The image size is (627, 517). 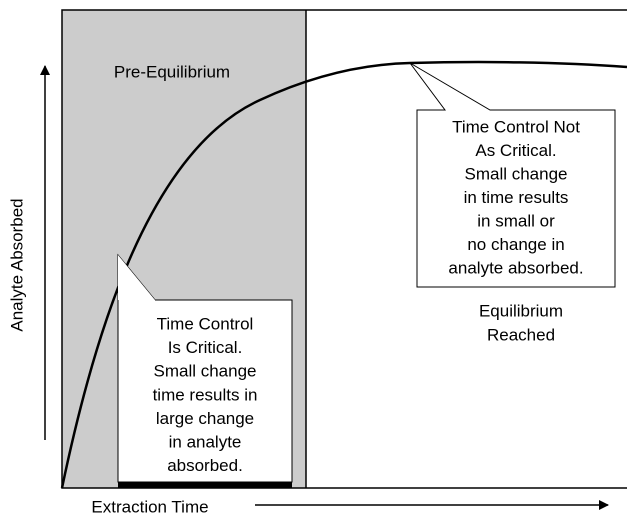 What do you see at coordinates (516, 197) in the screenshot?
I see `callout-text: in time results` at bounding box center [516, 197].